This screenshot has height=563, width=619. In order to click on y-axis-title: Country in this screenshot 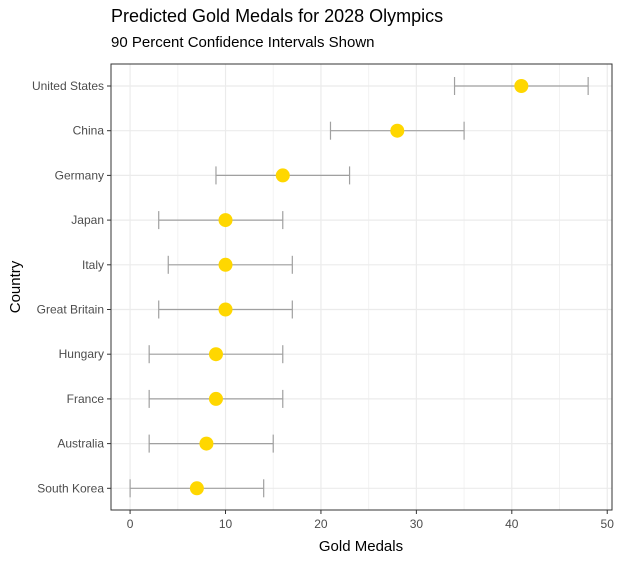, I will do `click(15, 286)`.